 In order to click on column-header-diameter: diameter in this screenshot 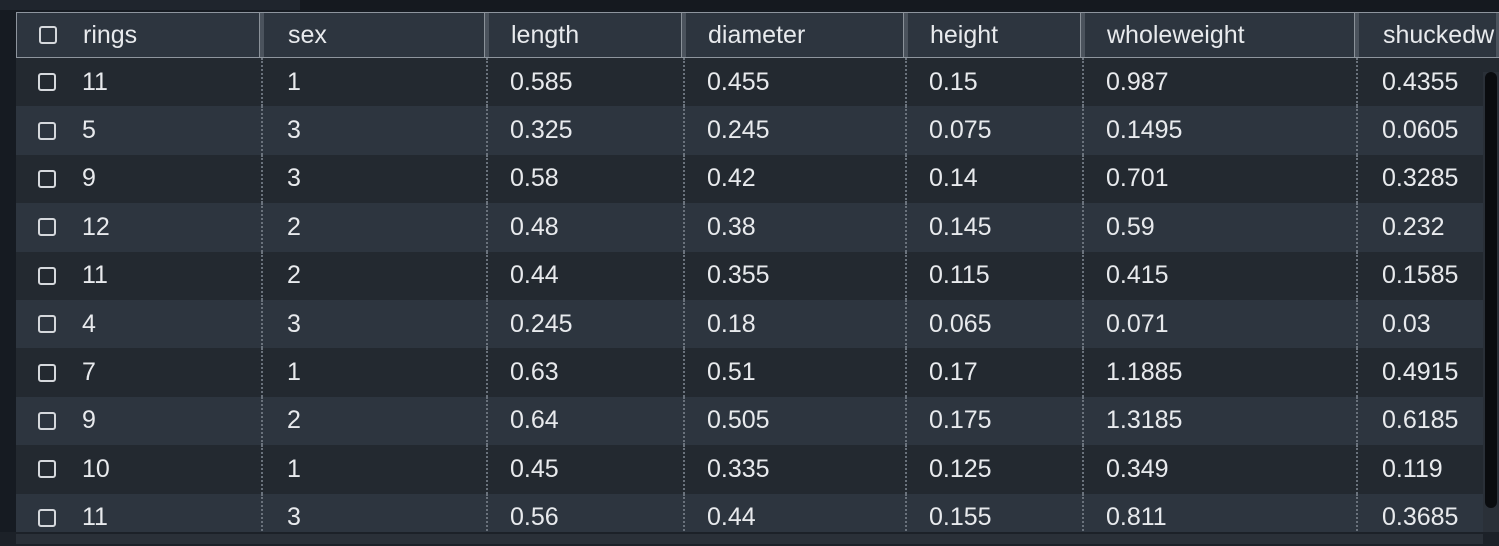, I will do `click(797, 35)`.